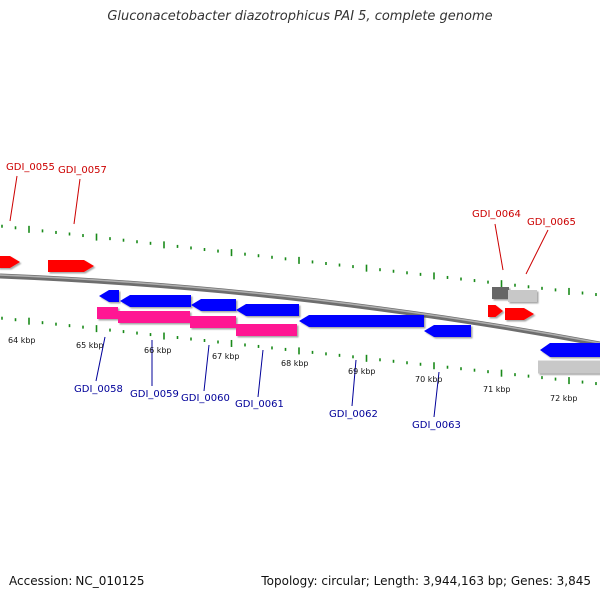 Image resolution: width=600 pixels, height=600 pixels. Describe the element at coordinates (158, 350) in the screenshot. I see `scale-label: 66 kbp` at that location.